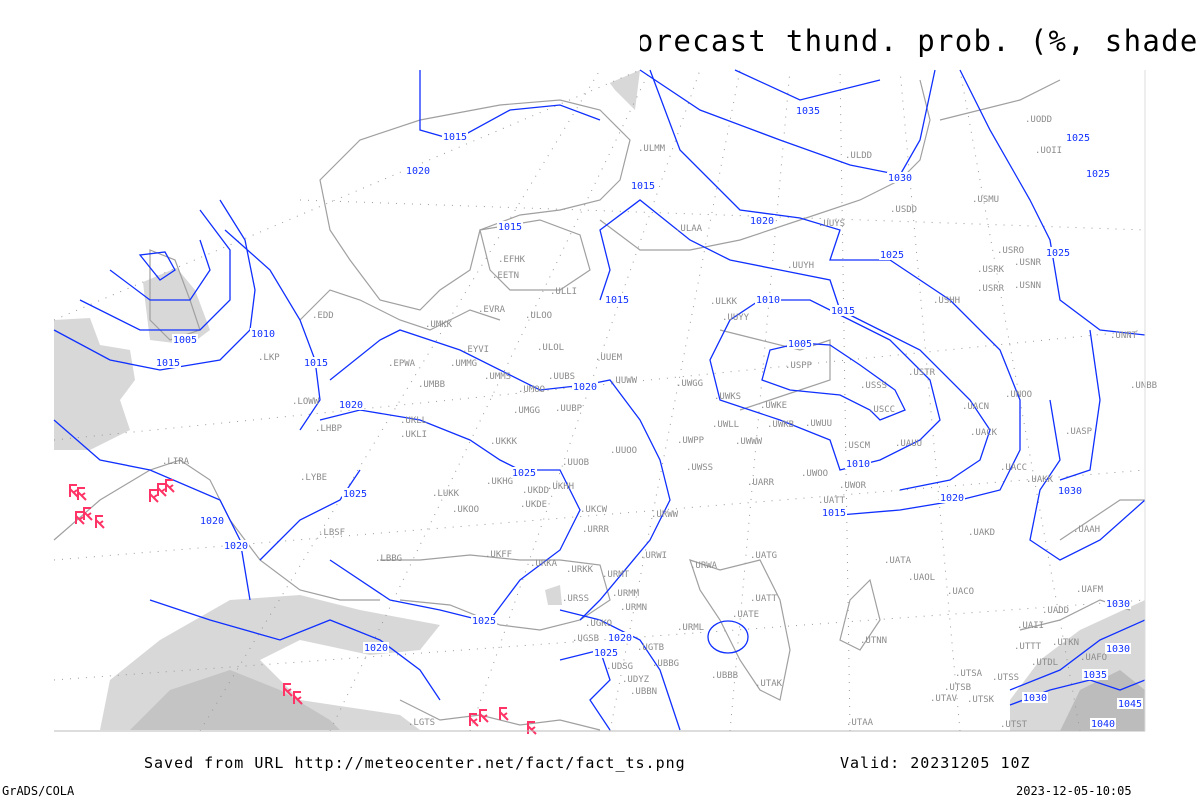  What do you see at coordinates (498, 555) in the screenshot?
I see `station-label: .UKFF` at bounding box center [498, 555].